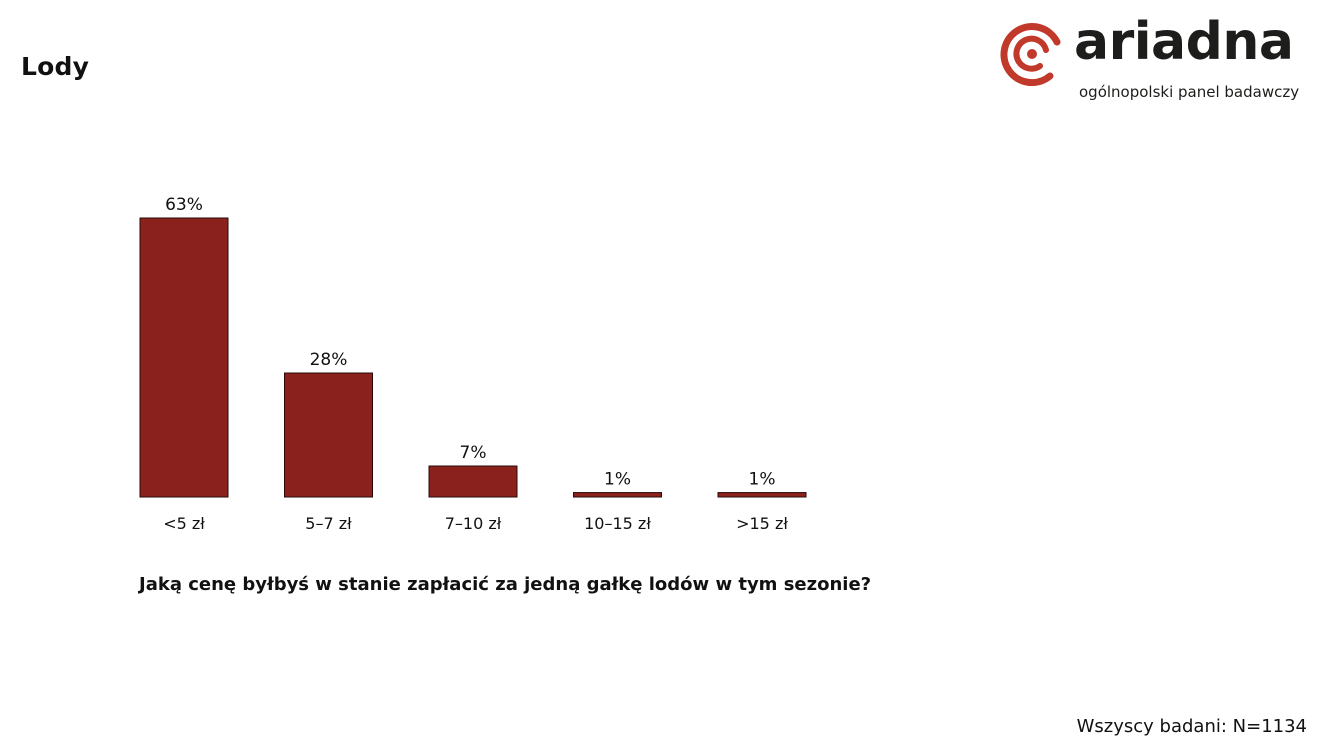 This screenshot has height=753, width=1341. Describe the element at coordinates (1030, 54) in the screenshot. I see `ariadna-logo-mark-icon` at that location.